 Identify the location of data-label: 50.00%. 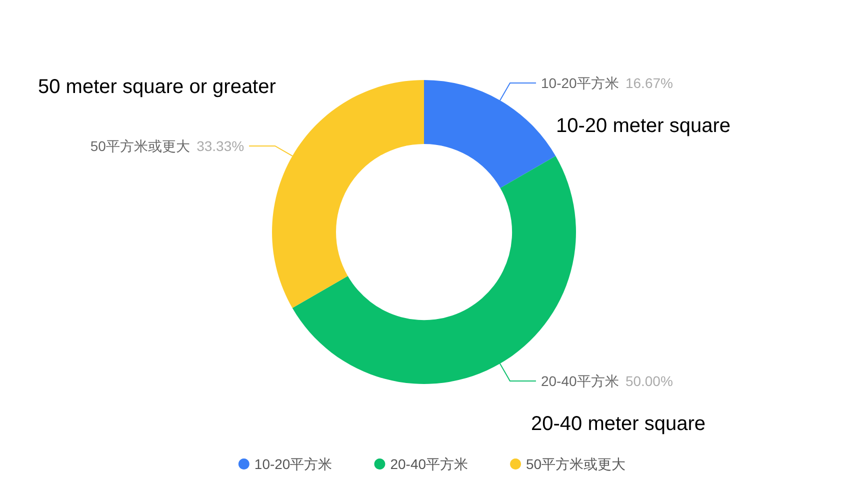
(649, 380).